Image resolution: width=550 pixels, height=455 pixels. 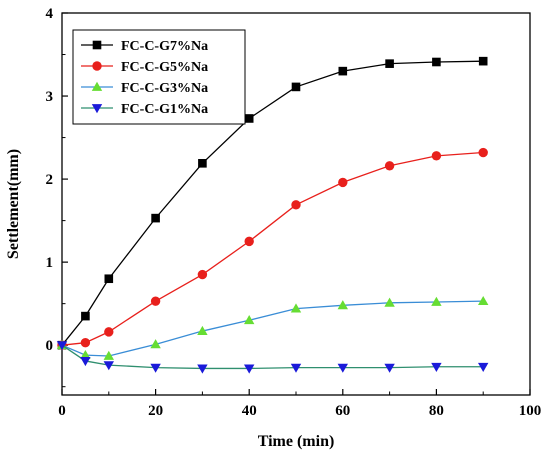 I want to click on legend-label: FC-C-G7%Na, so click(x=164, y=46).